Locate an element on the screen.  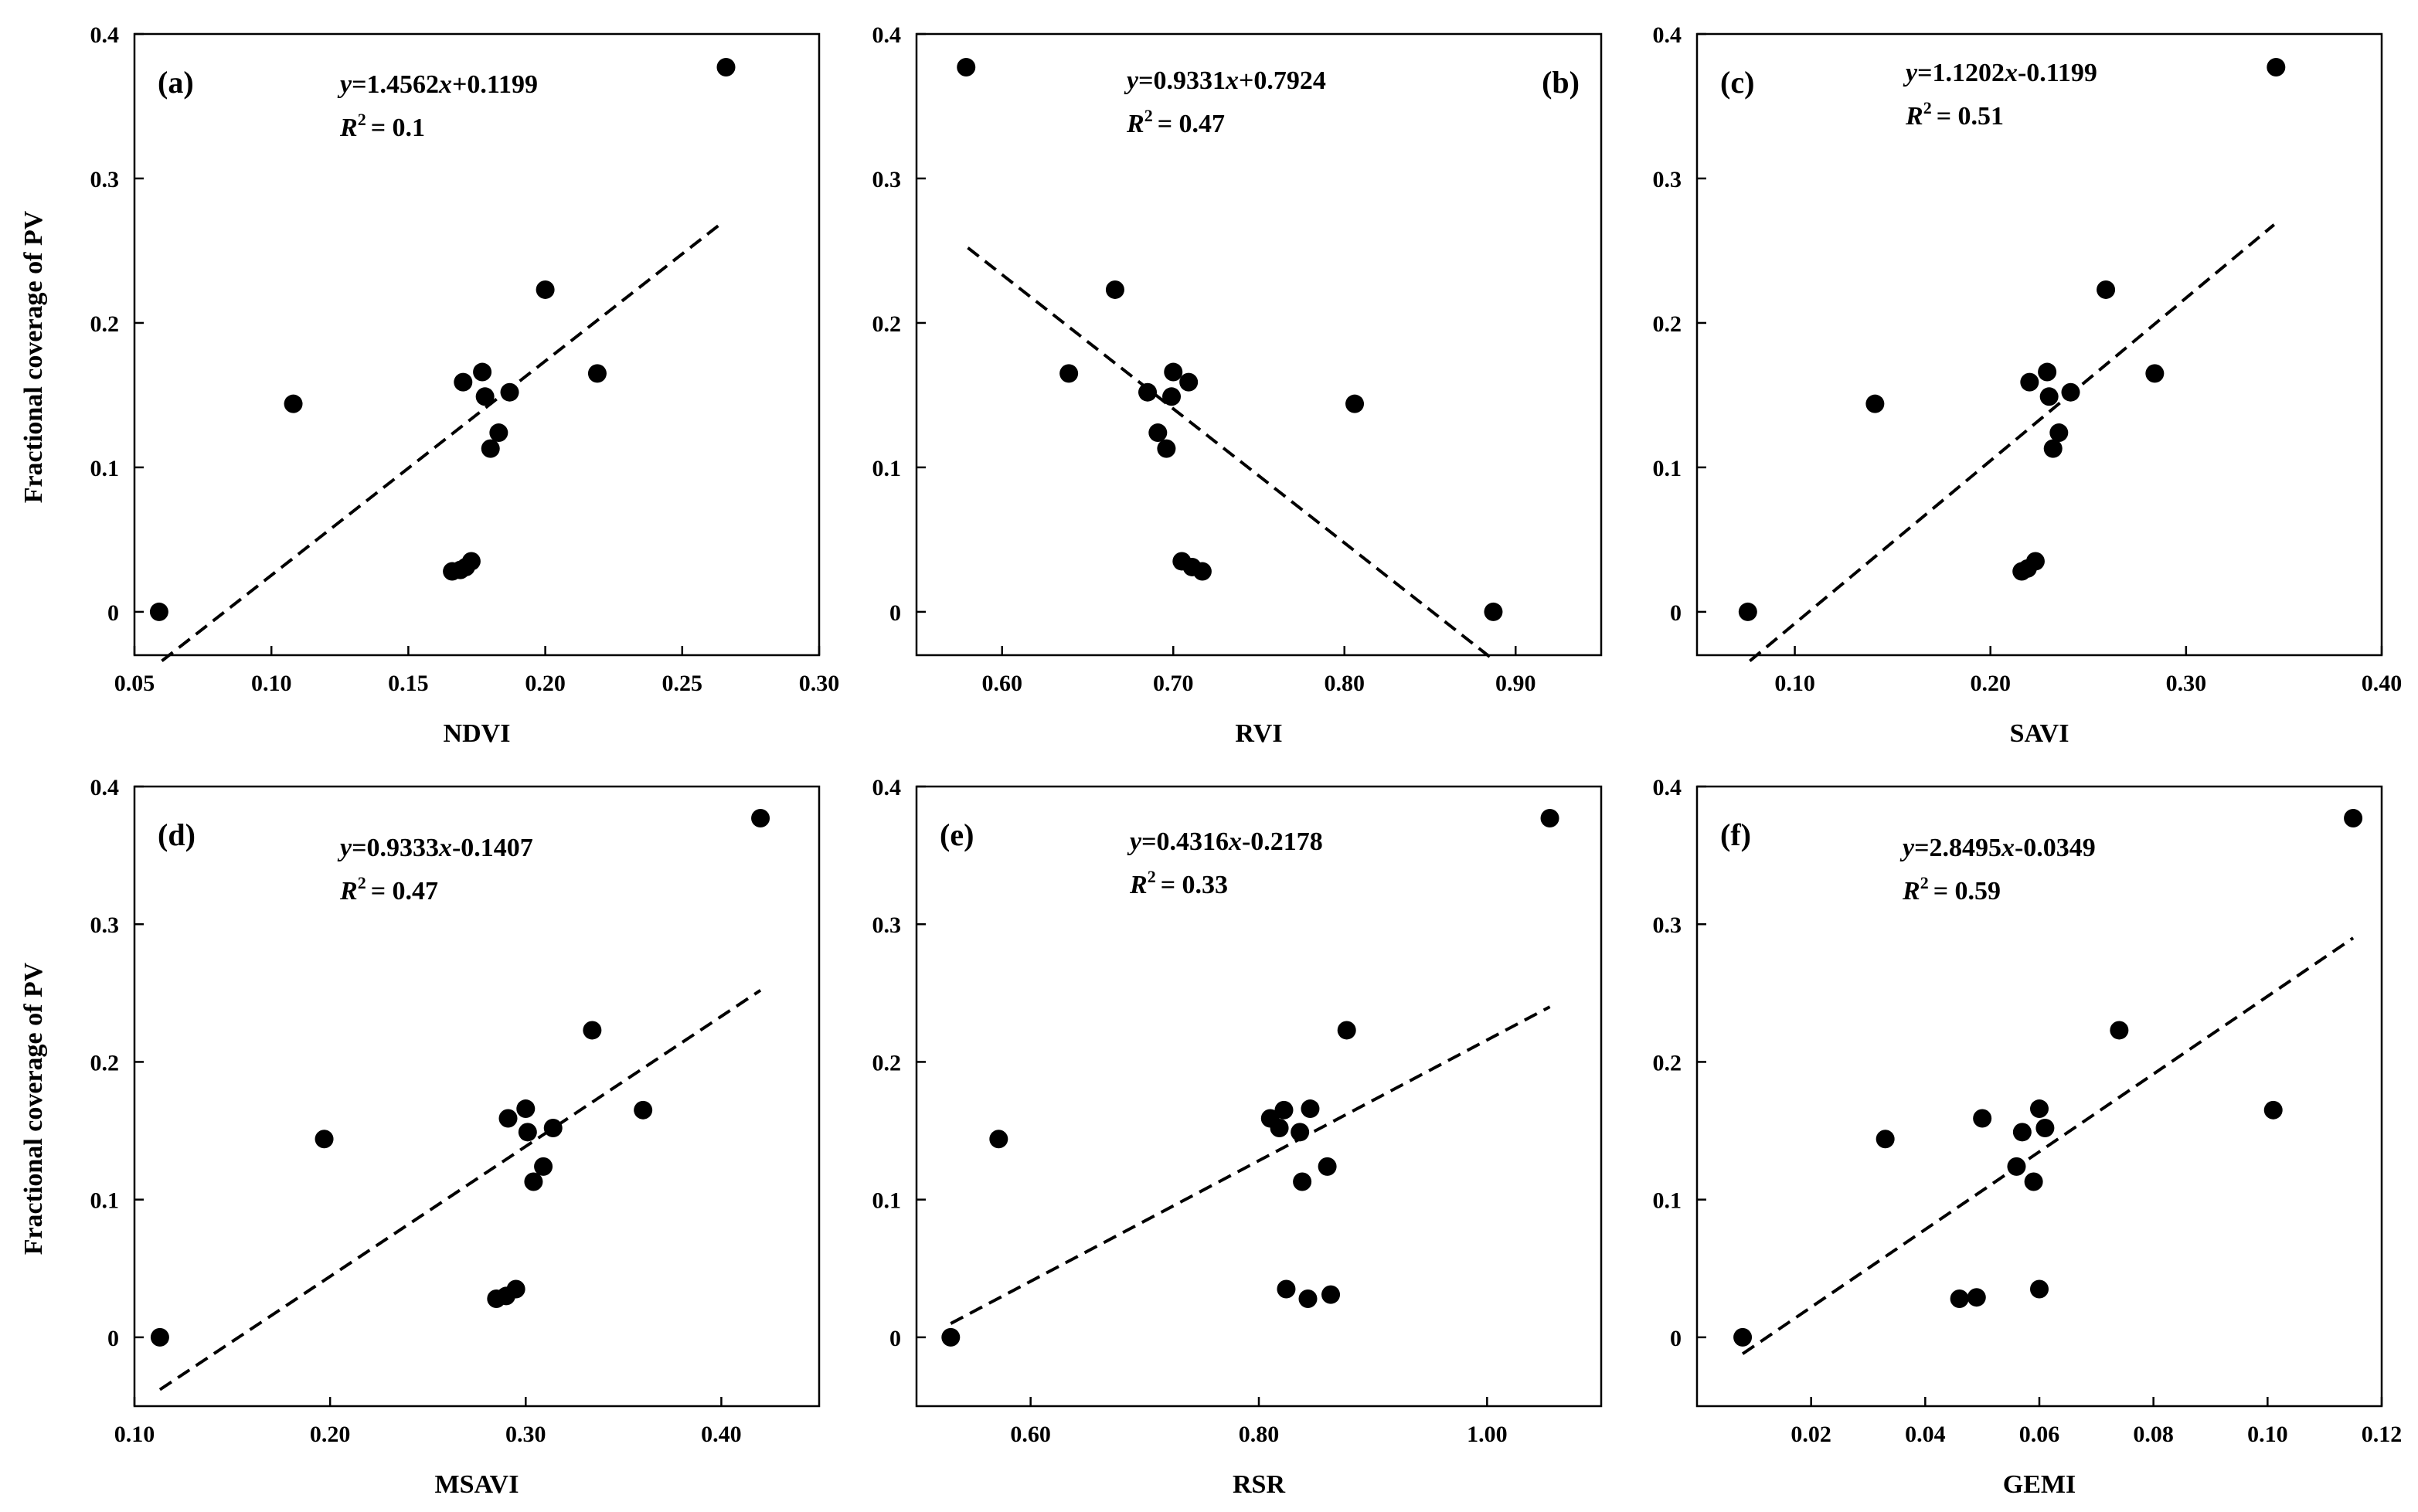
x-axis-label: RSR is located at coordinates (1259, 1484).